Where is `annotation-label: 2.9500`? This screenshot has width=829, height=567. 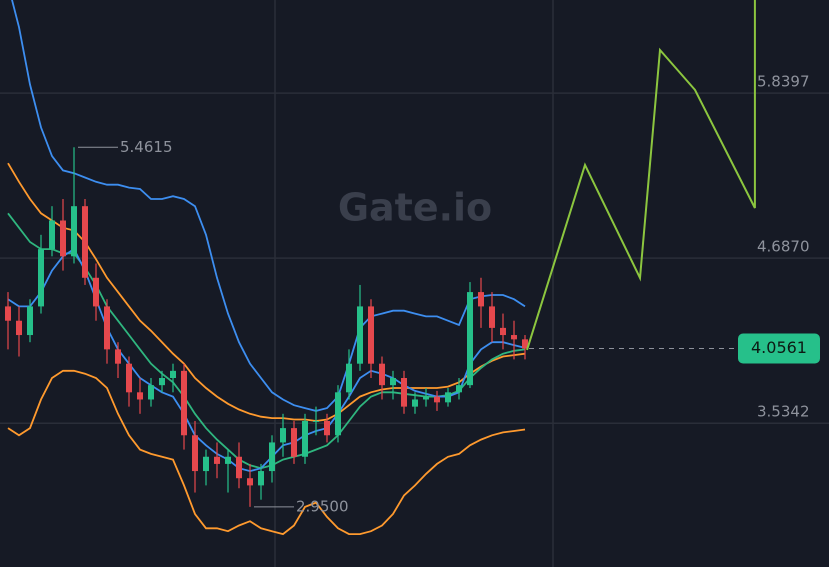
annotation-label: 2.9500 is located at coordinates (322, 506).